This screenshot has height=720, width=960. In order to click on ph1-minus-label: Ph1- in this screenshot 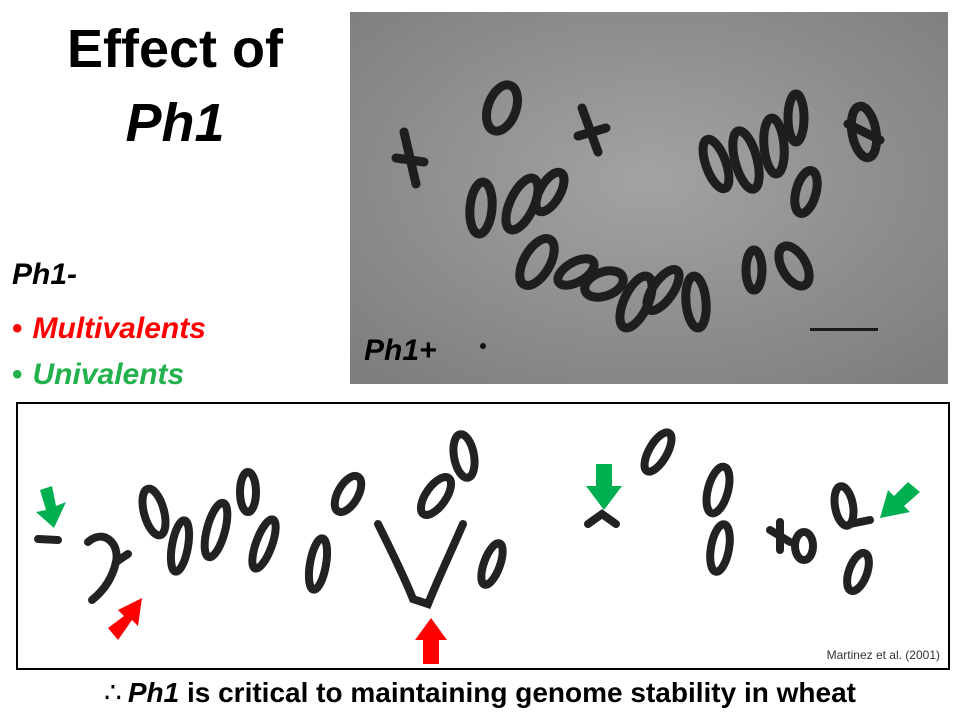, I will do `click(45, 274)`.